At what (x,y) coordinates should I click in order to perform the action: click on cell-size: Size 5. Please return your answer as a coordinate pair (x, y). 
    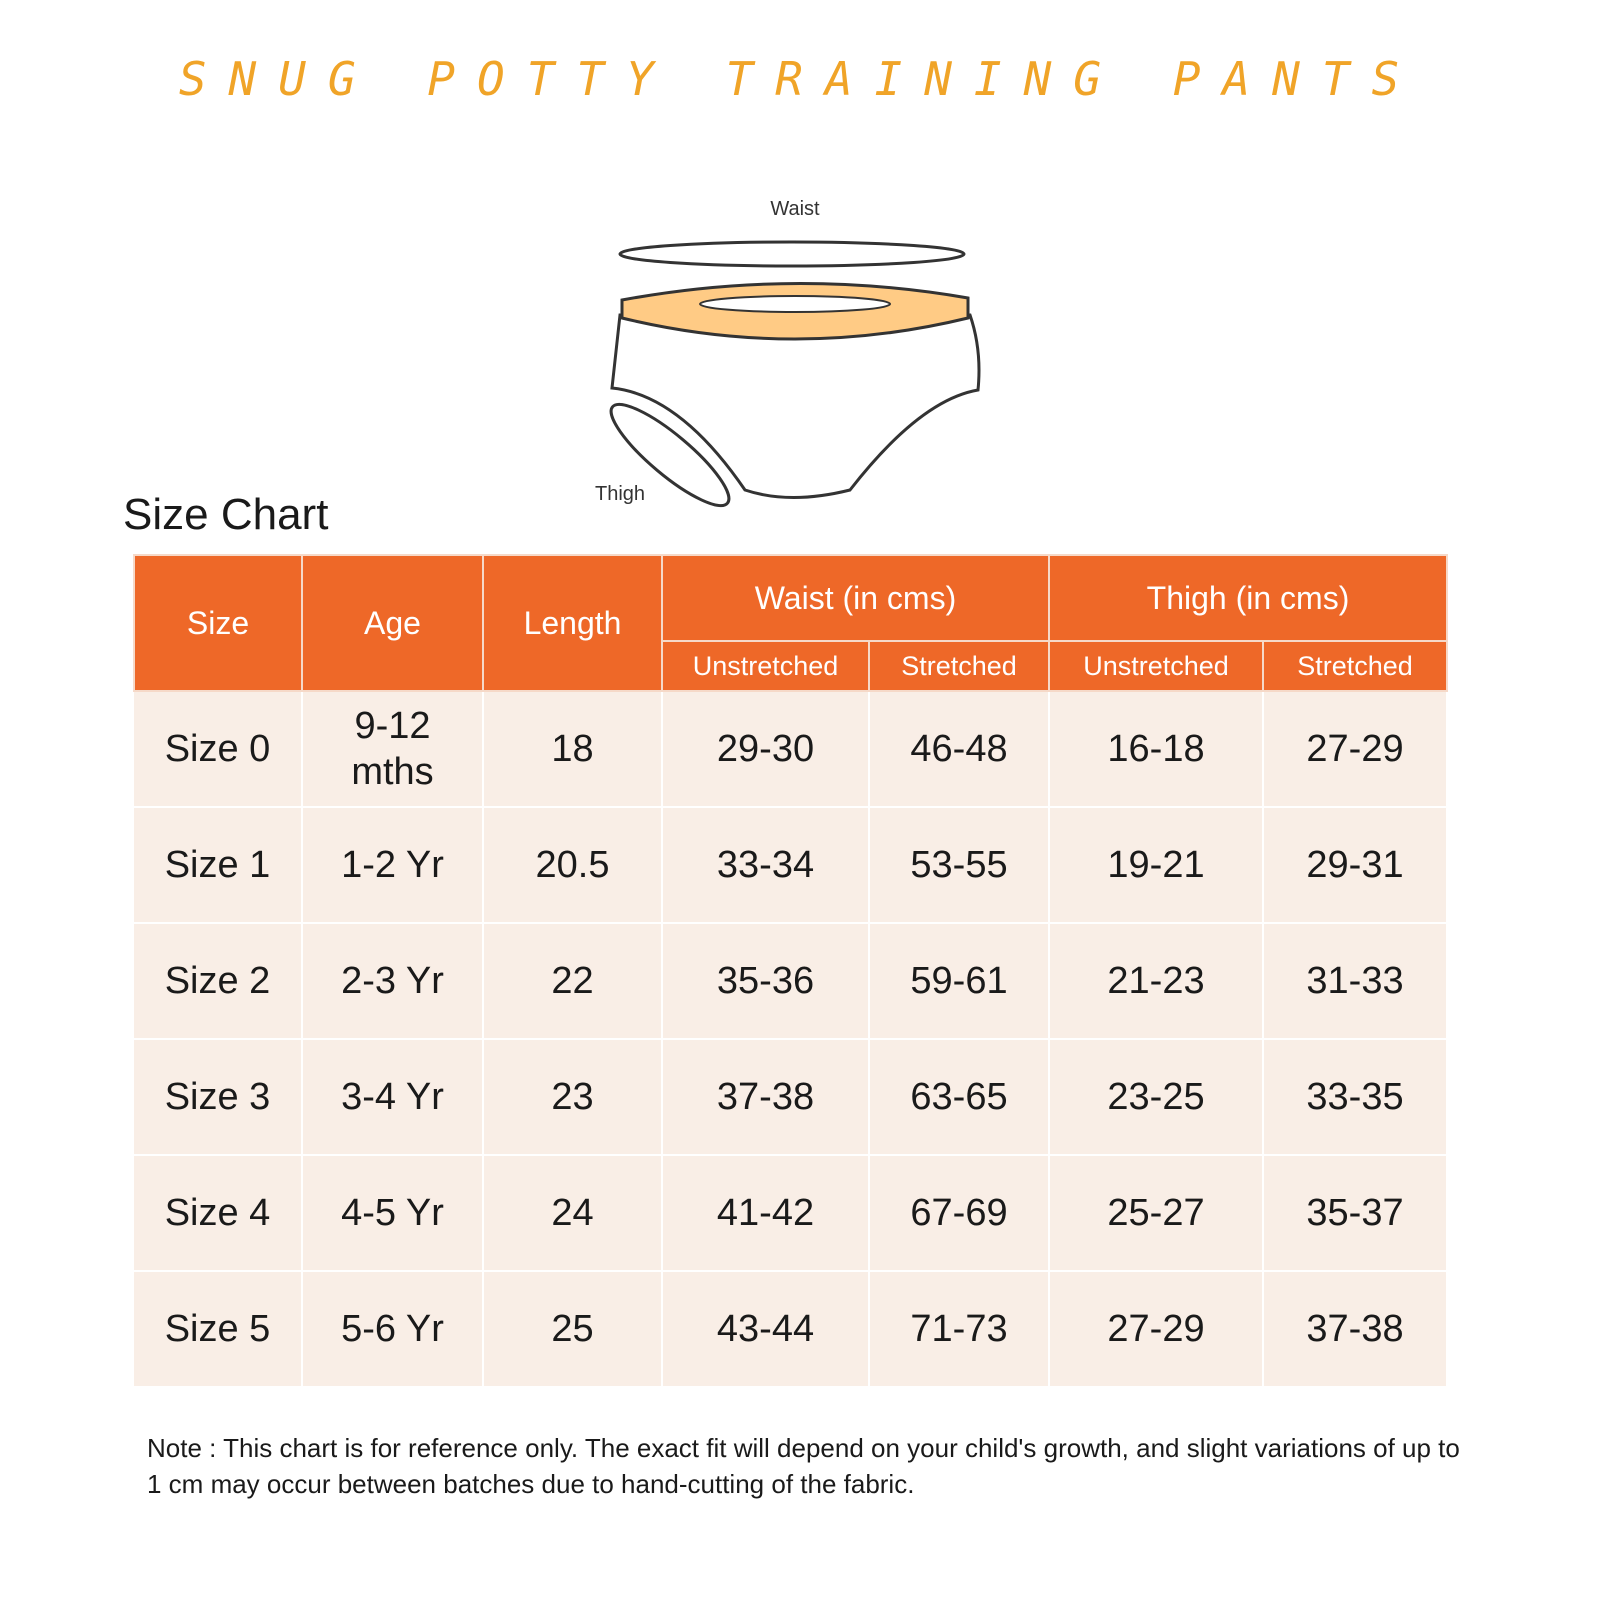
    Looking at the image, I should click on (218, 1329).